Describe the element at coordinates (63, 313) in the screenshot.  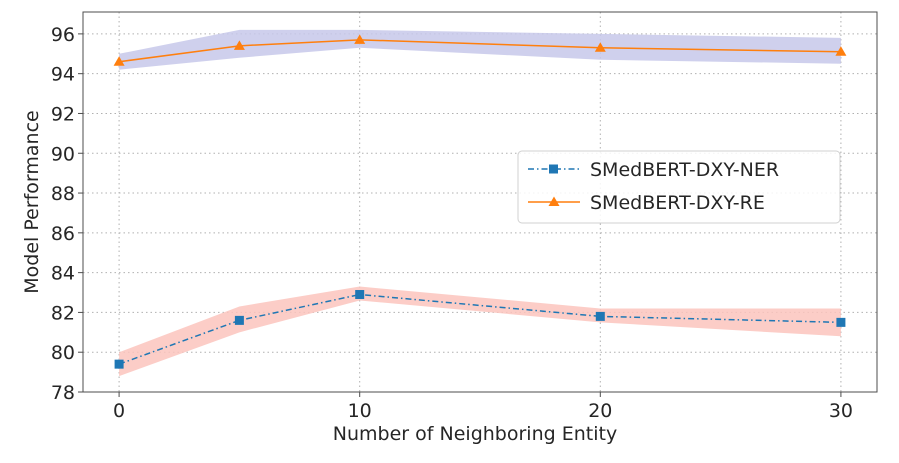
I see `y-tick-label-82: 82` at that location.